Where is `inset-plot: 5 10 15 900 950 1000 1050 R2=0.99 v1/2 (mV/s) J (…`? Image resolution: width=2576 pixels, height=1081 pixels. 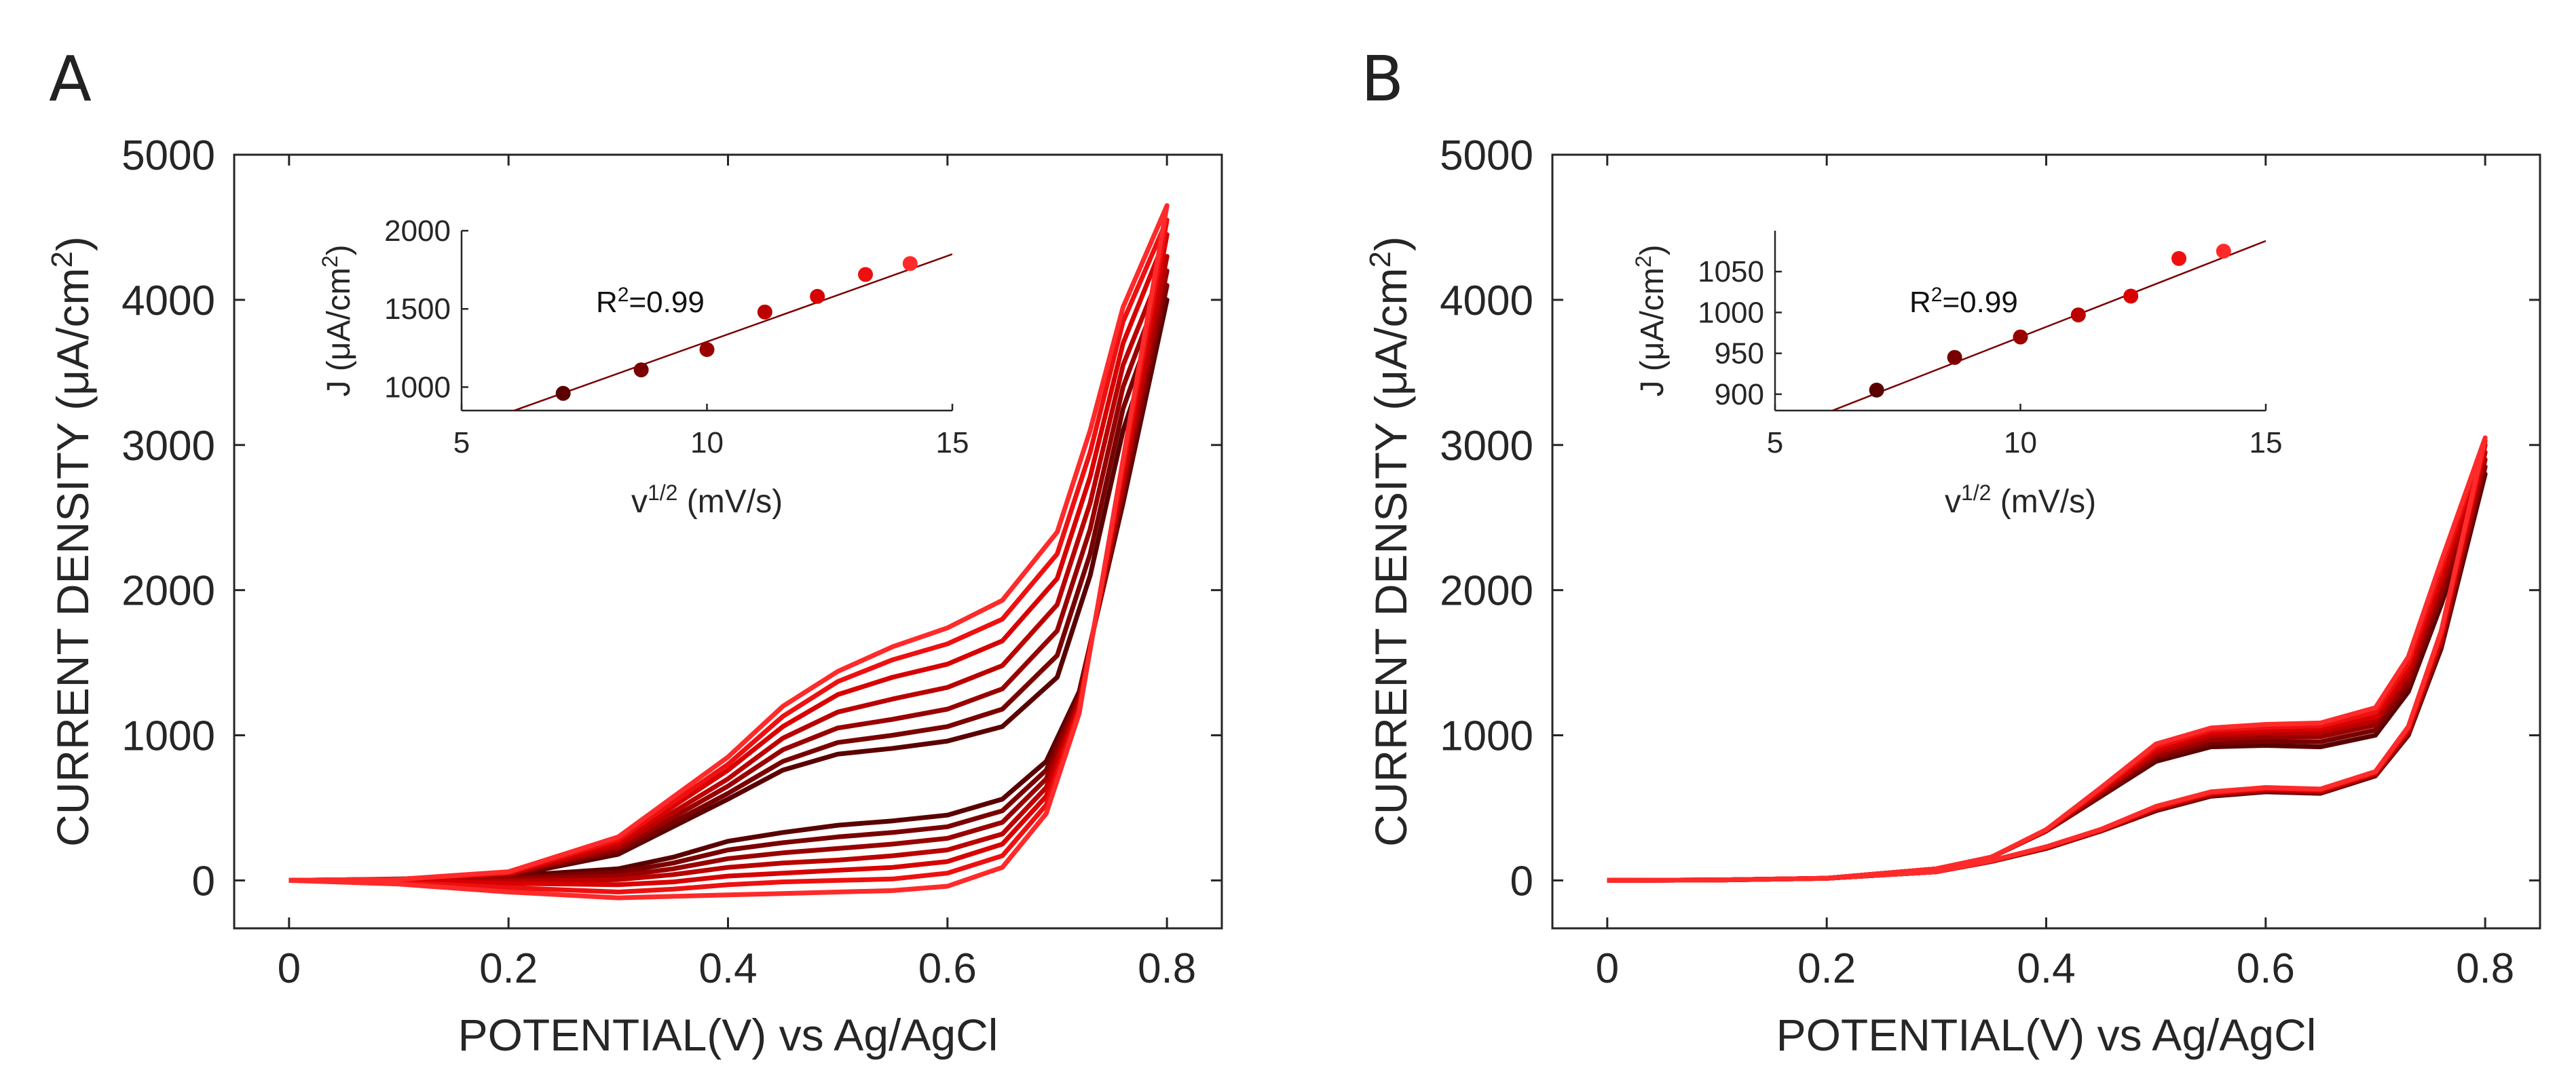
inset-plot: 5 10 15 900 950 1000 1050 R2=0.99 v1/2 (mV/s) J (… is located at coordinates (1957, 375).